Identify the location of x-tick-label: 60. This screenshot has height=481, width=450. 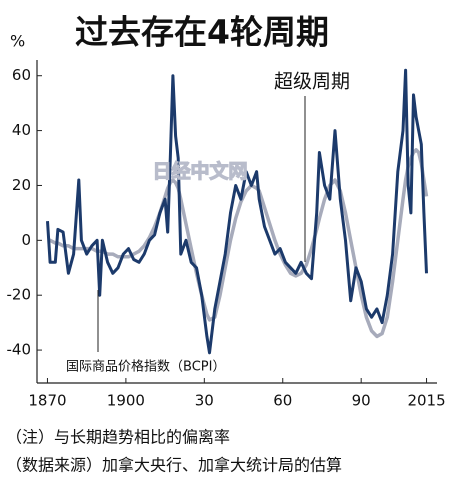
(282, 401).